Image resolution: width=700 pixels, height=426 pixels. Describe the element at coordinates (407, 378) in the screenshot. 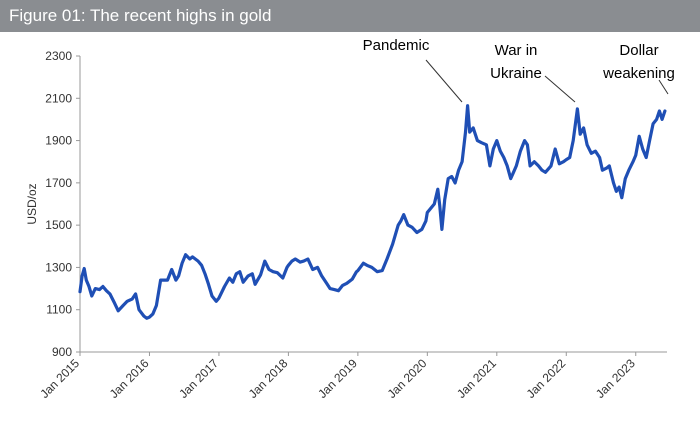

I see `x-tick-label: Jan 2020` at that location.